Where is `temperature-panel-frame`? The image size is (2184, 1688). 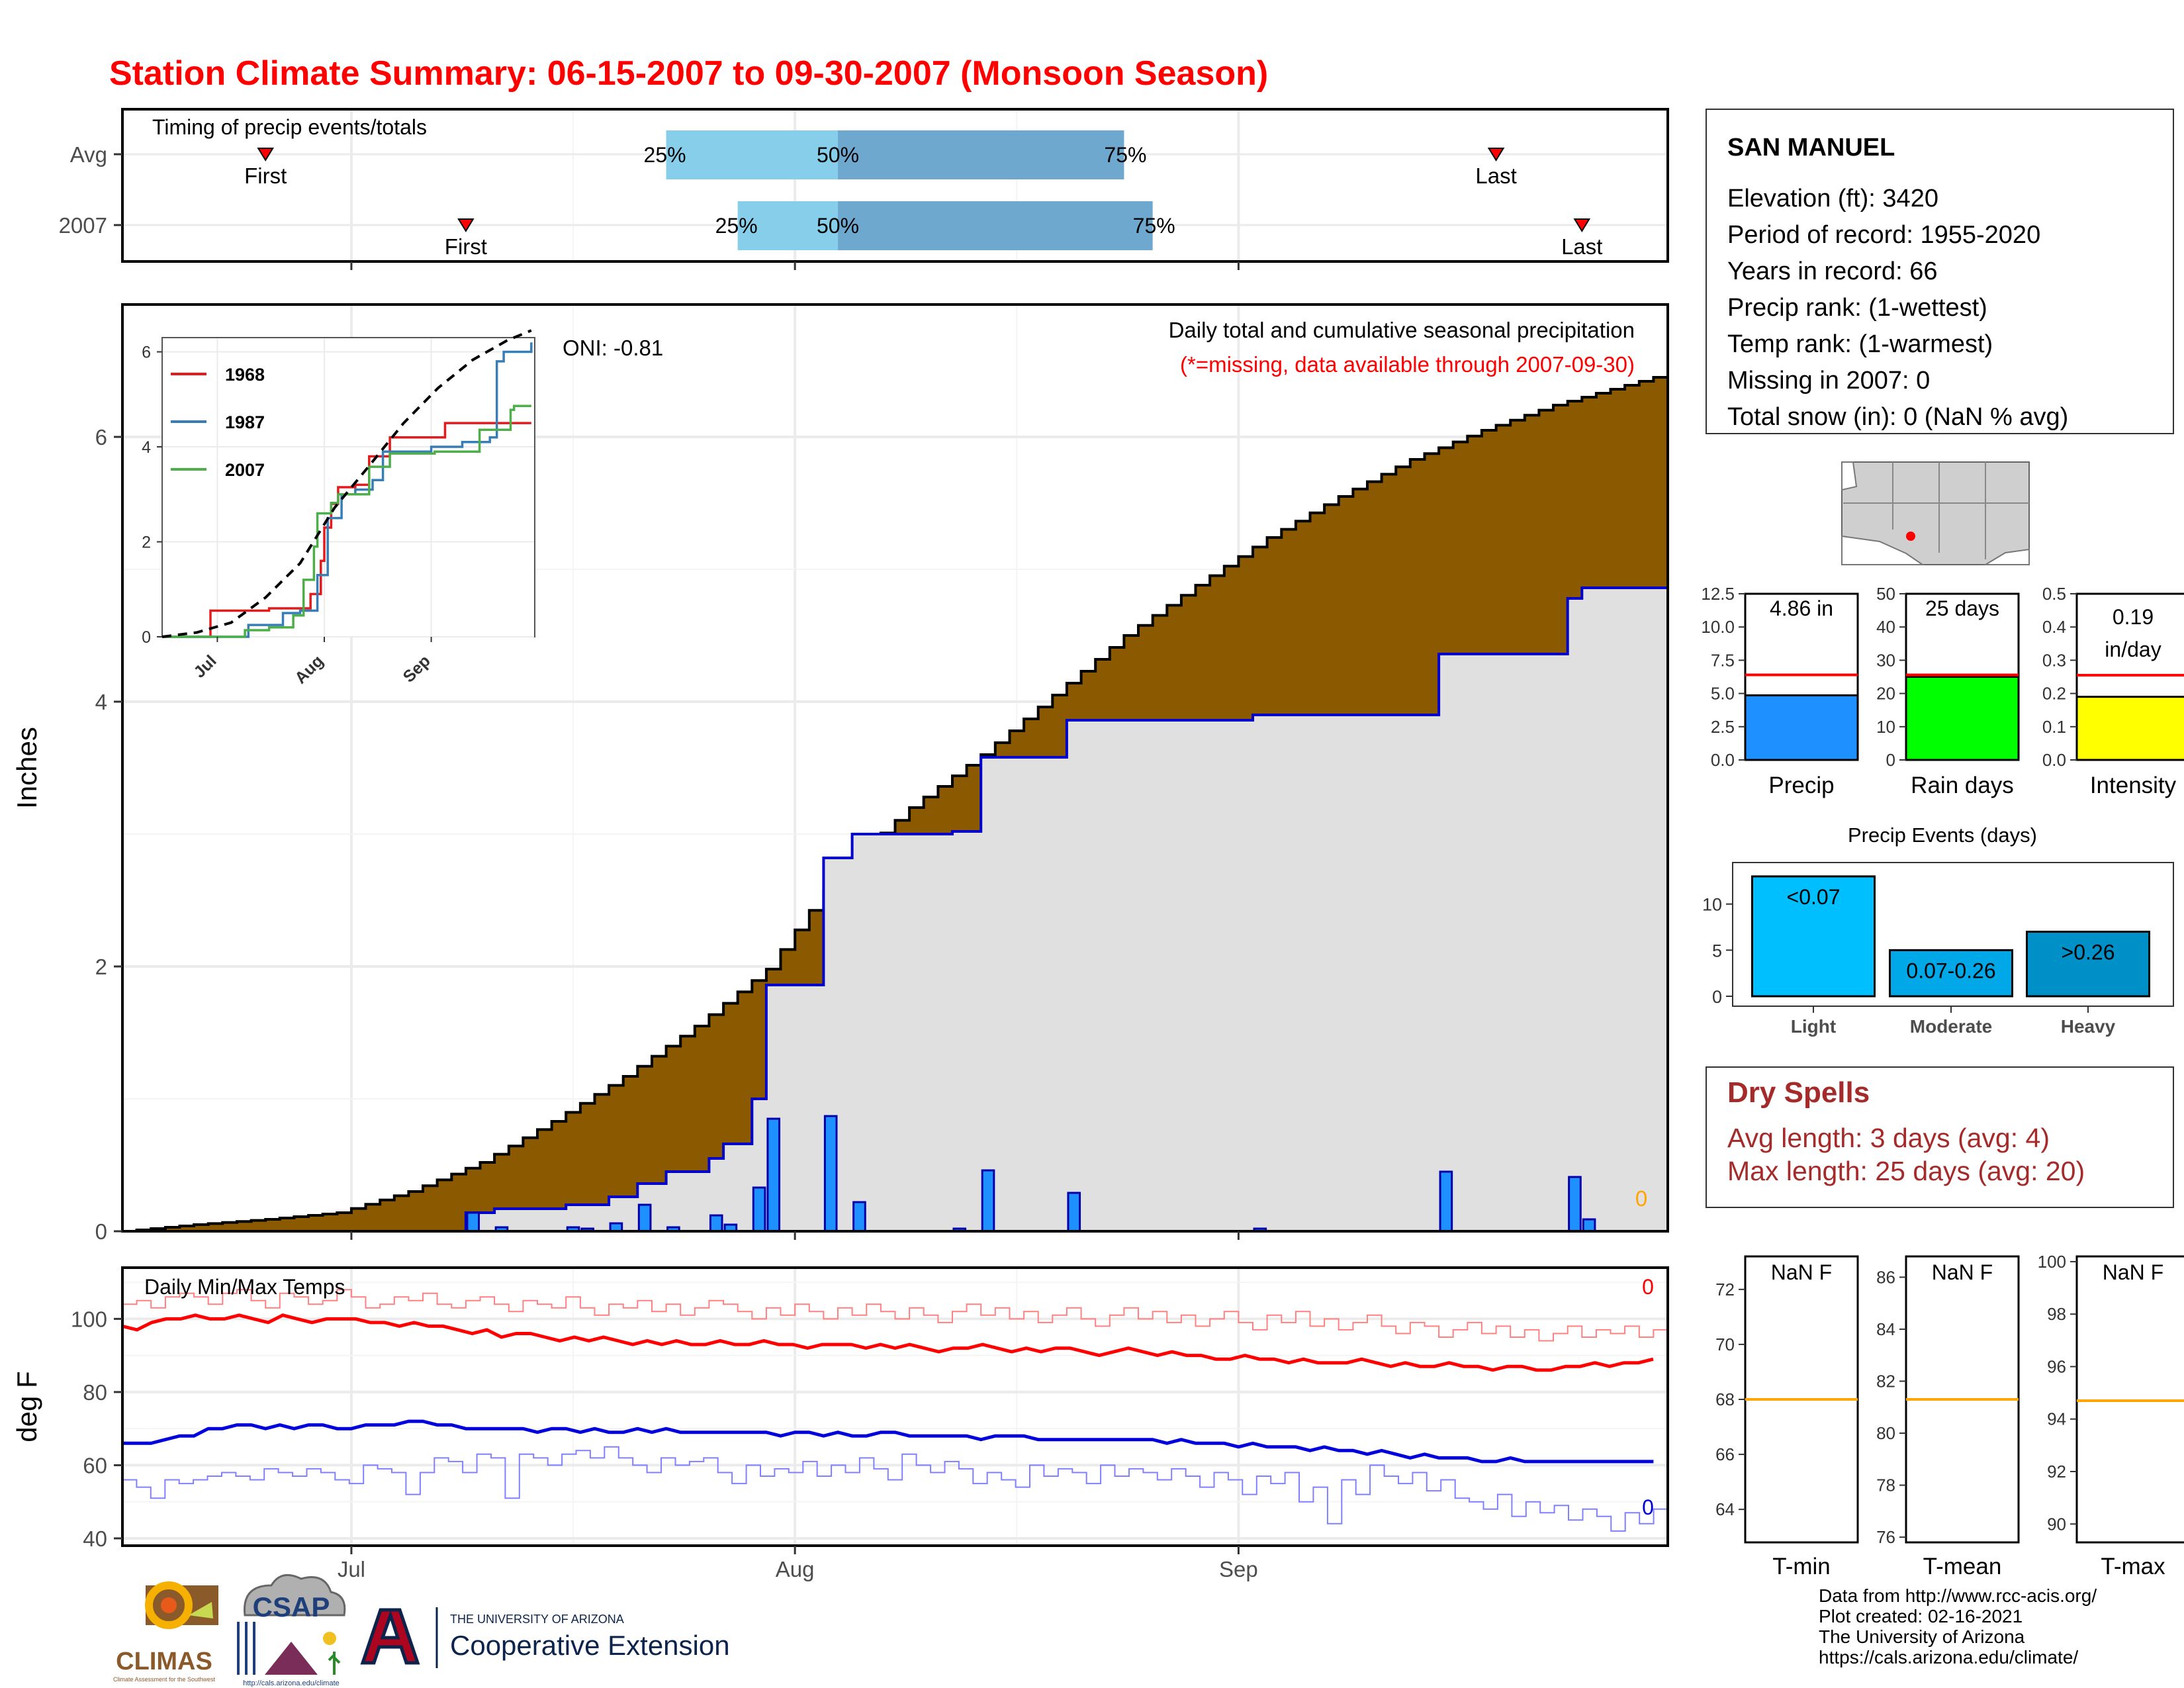 temperature-panel-frame is located at coordinates (895, 1406).